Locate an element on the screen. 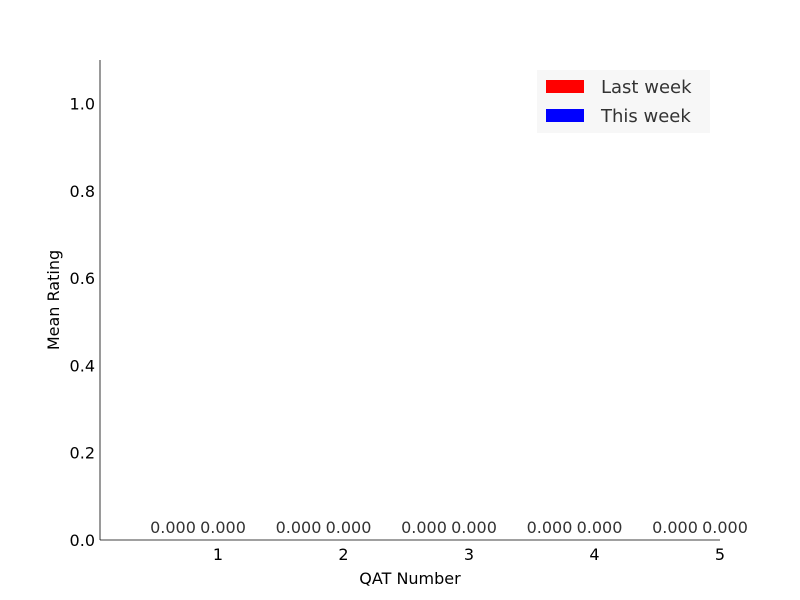 The height and width of the screenshot is (600, 800). y-tick-label: 0.4 is located at coordinates (82, 365).